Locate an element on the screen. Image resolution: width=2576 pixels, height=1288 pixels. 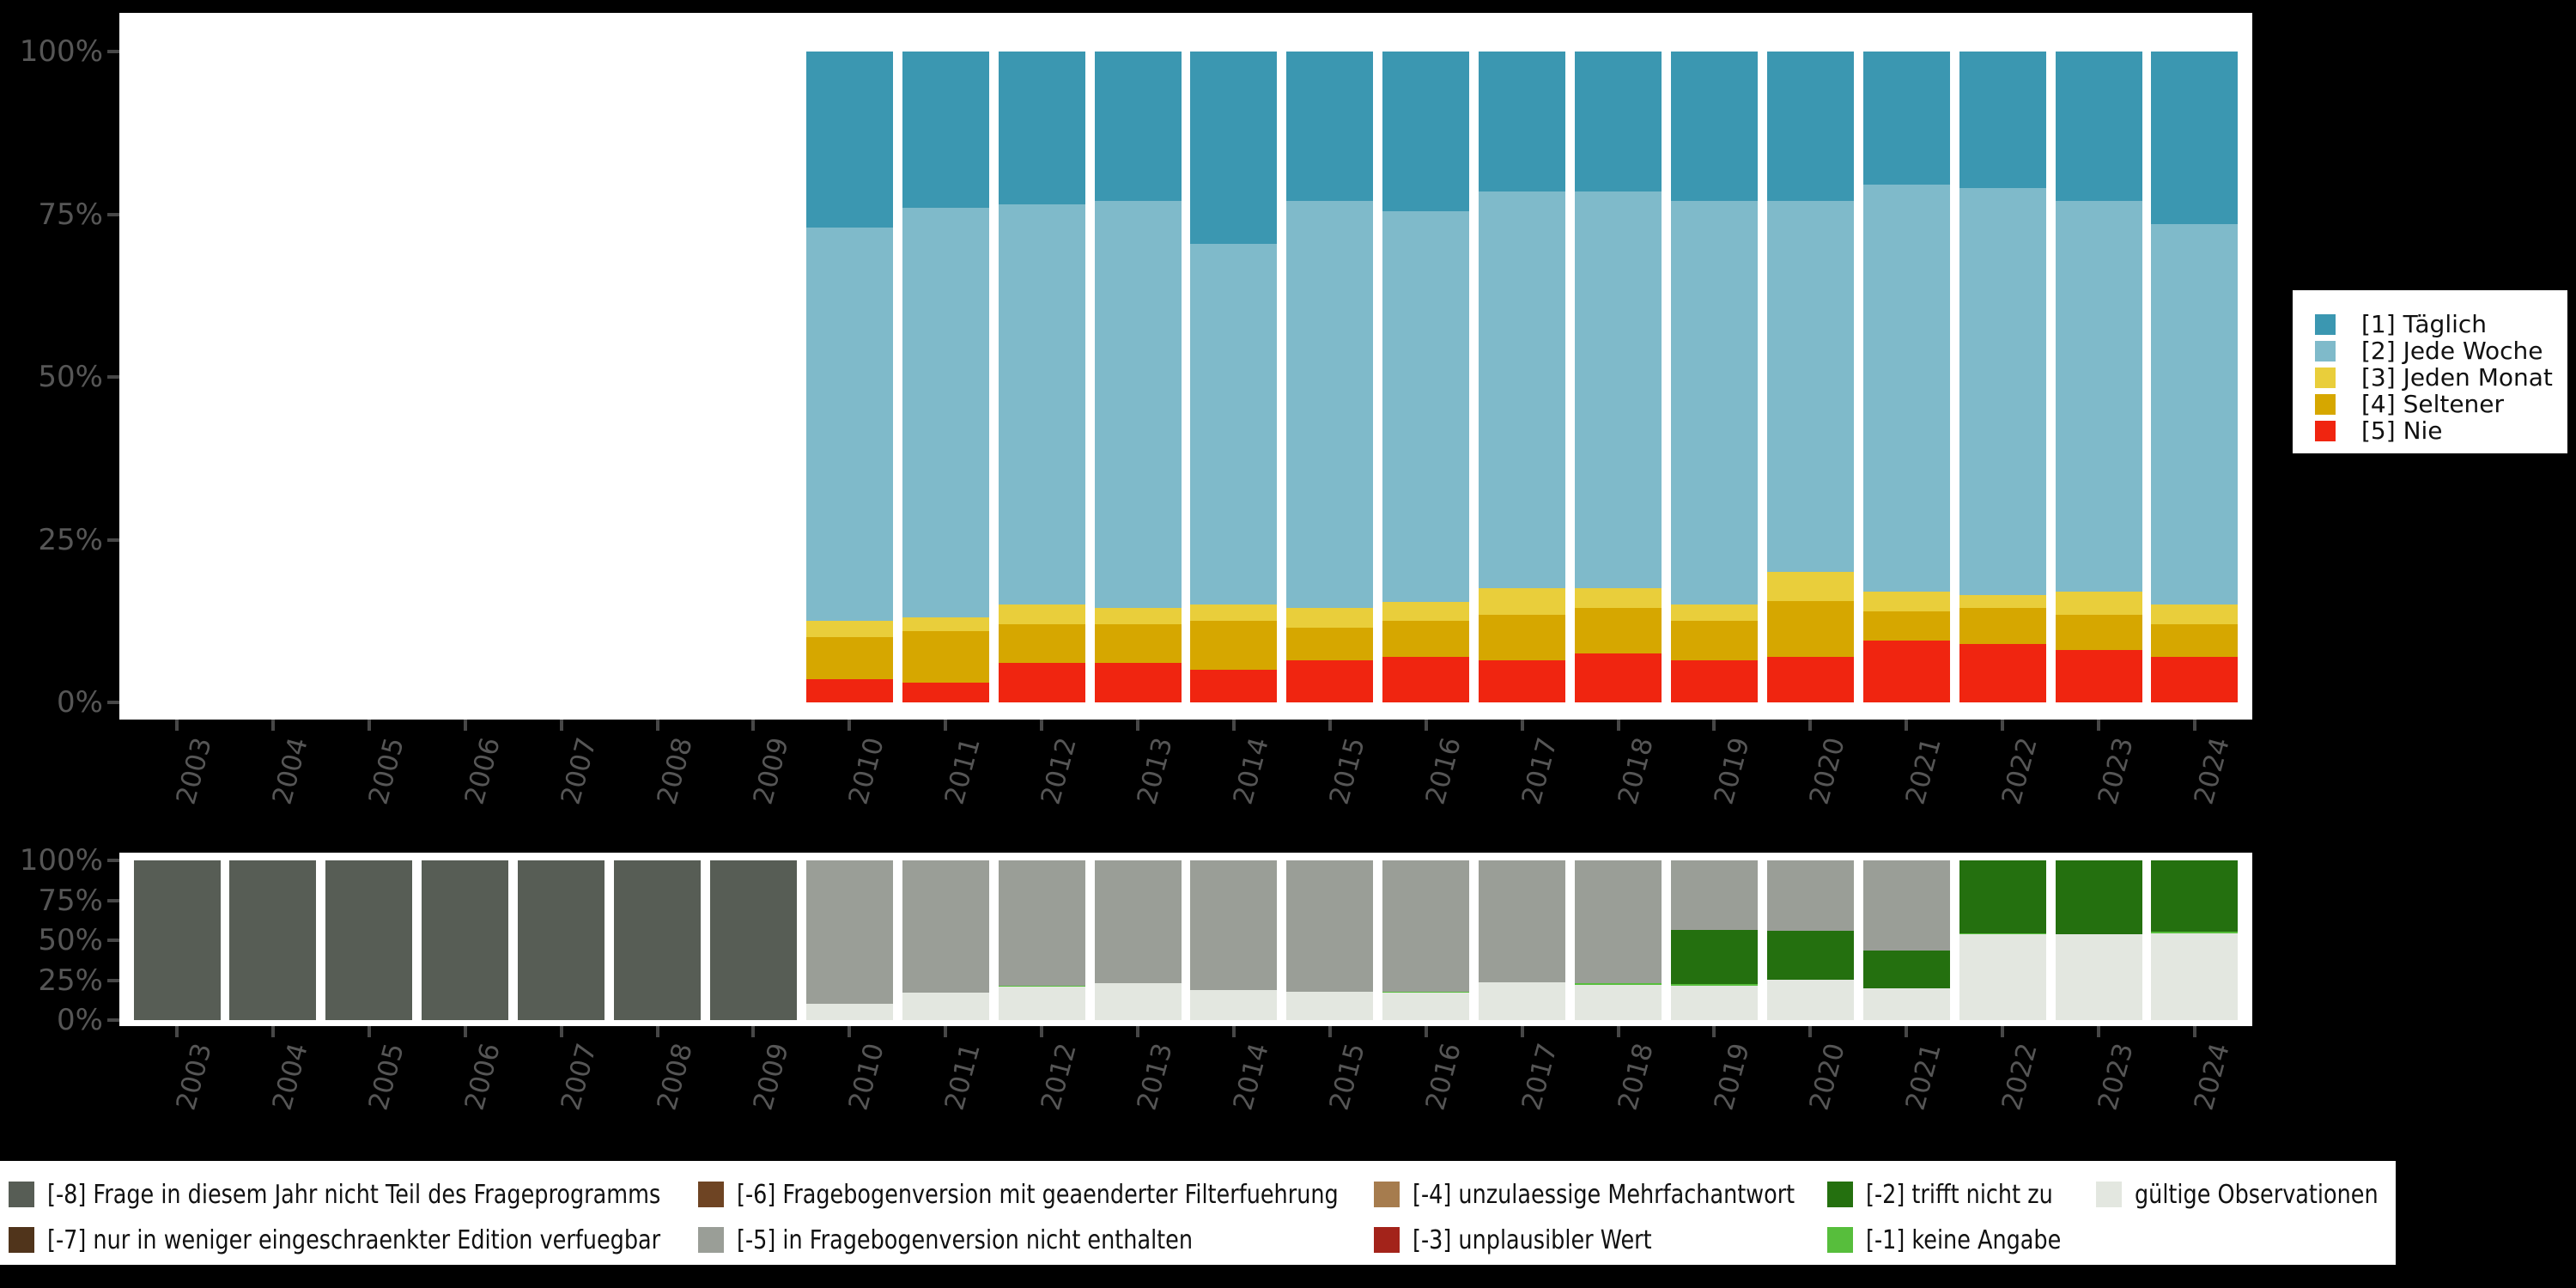
missing-bar-2003 is located at coordinates (177, 940).